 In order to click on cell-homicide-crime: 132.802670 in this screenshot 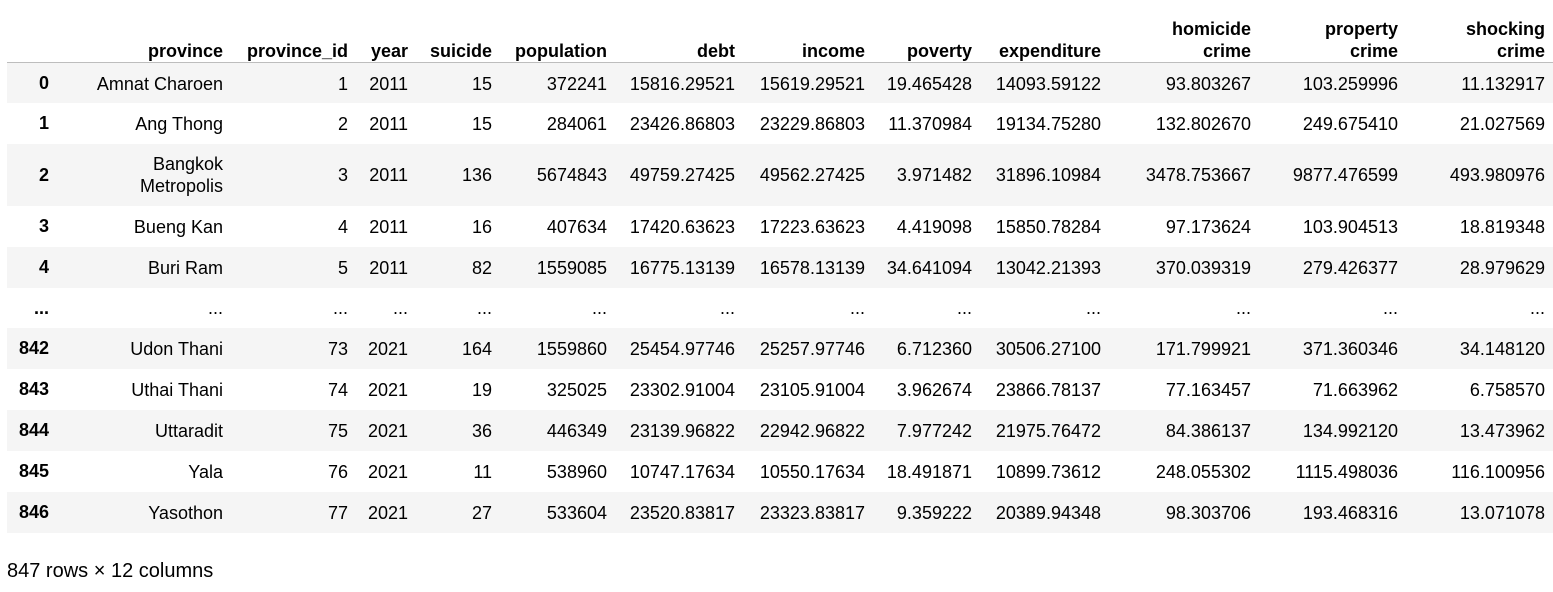, I will do `click(1203, 123)`.